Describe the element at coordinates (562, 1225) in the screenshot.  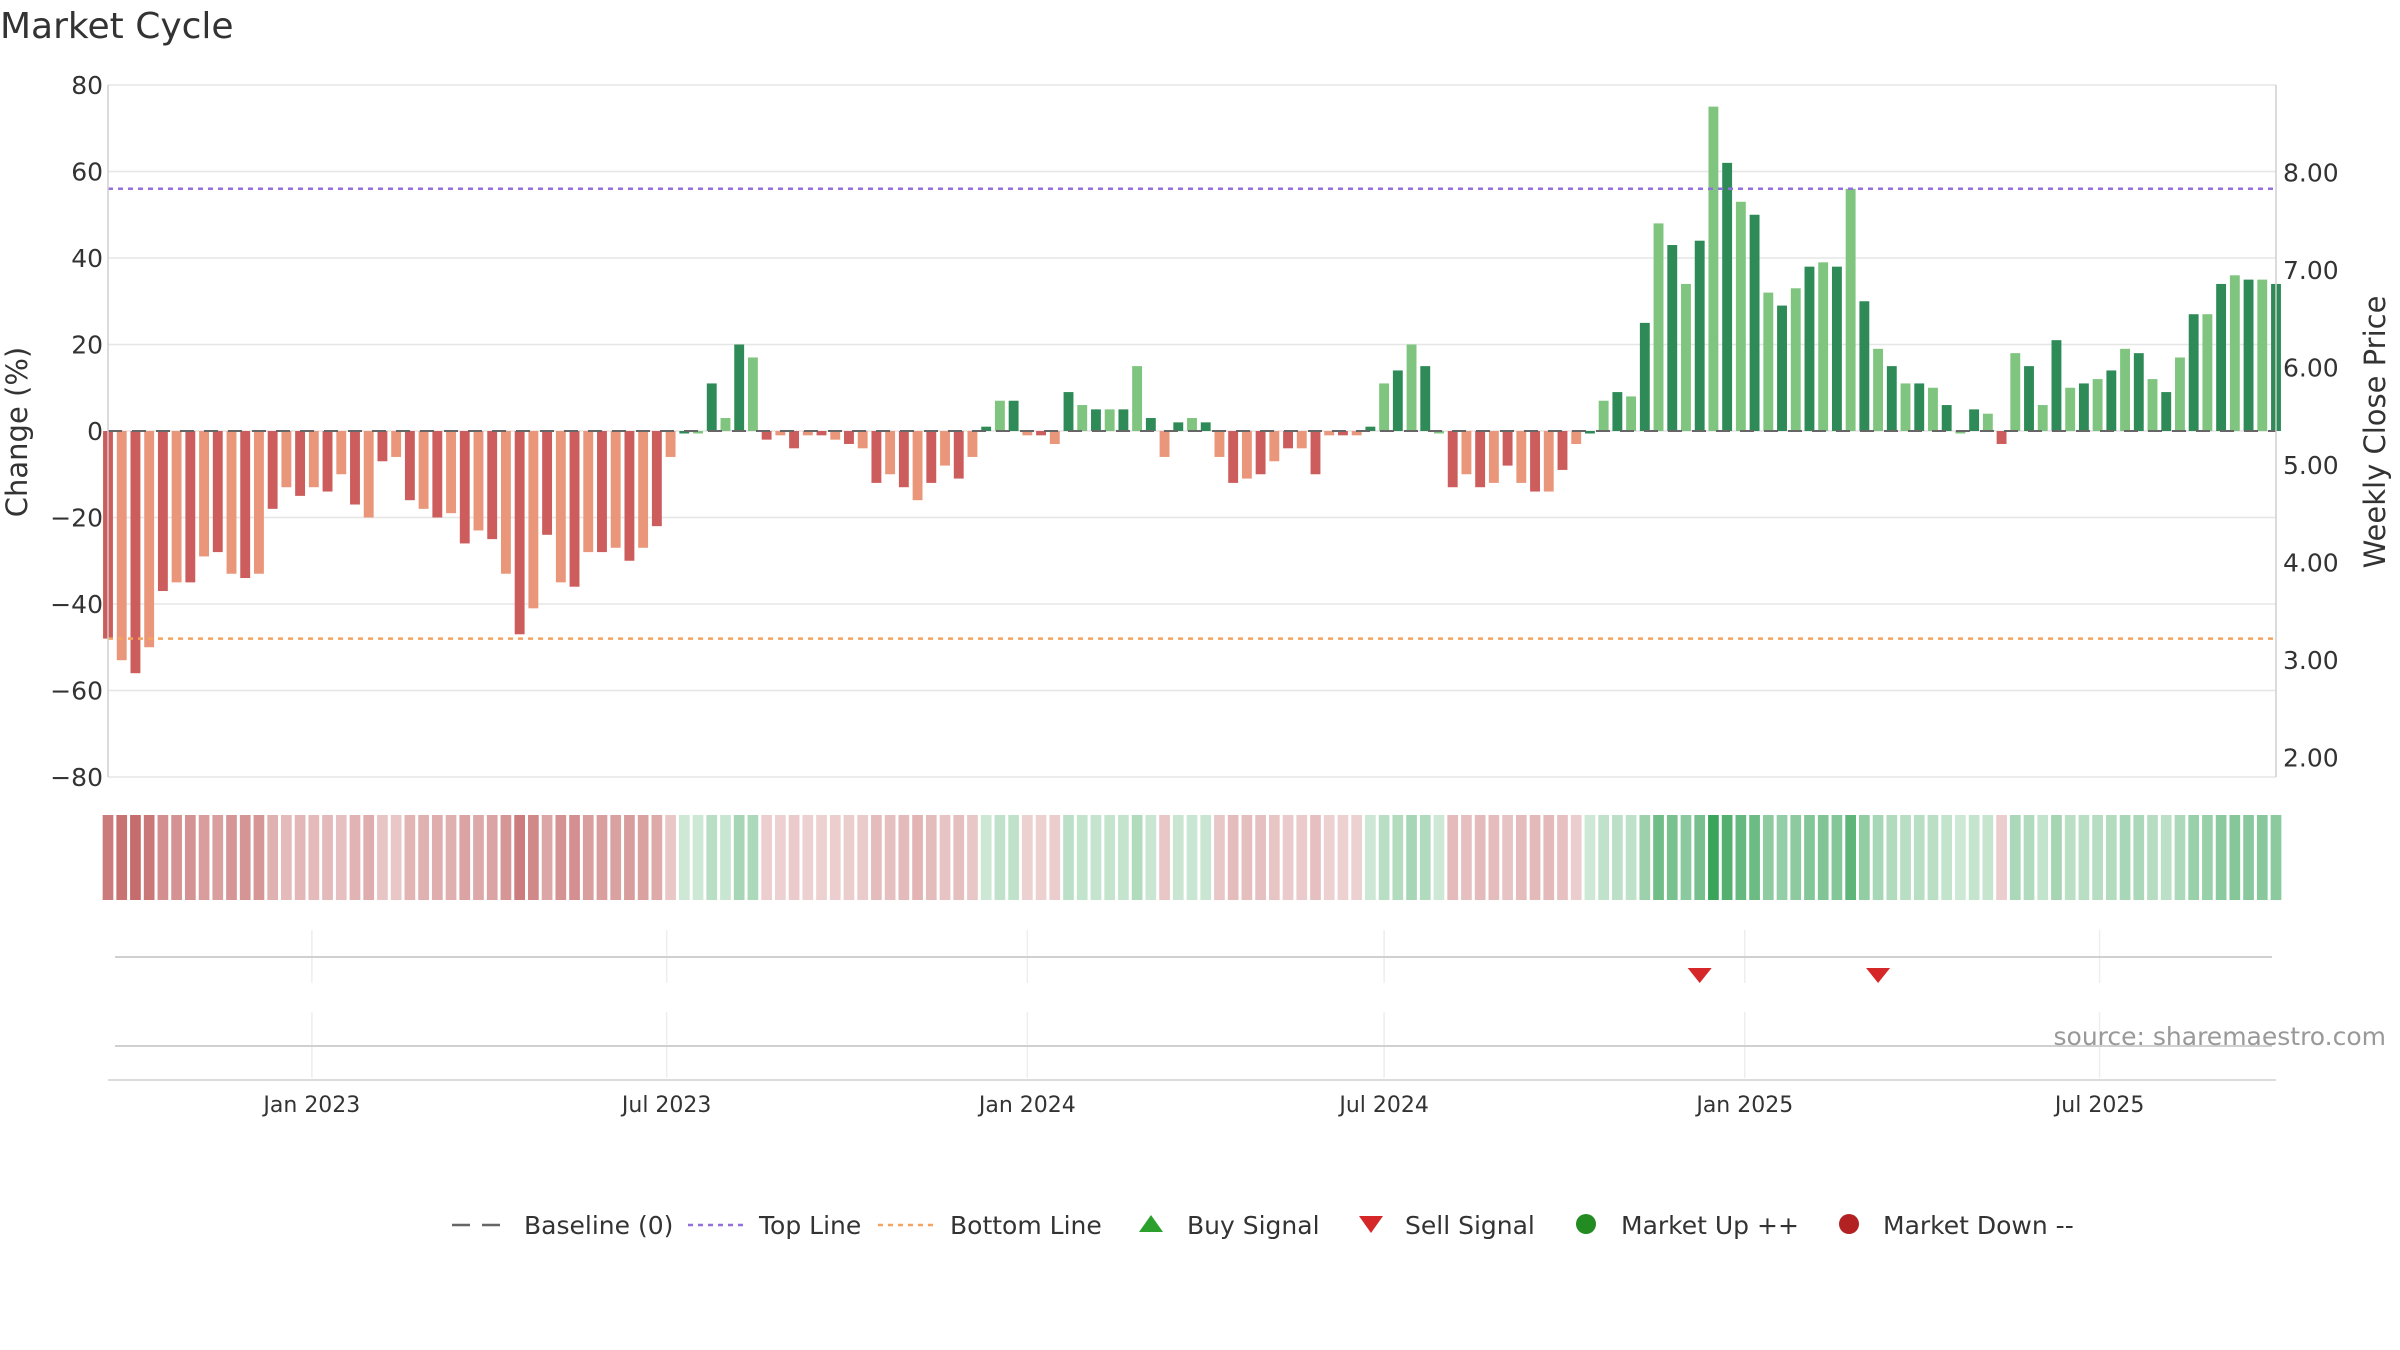
I see `legend-item: Baseline (0)` at that location.